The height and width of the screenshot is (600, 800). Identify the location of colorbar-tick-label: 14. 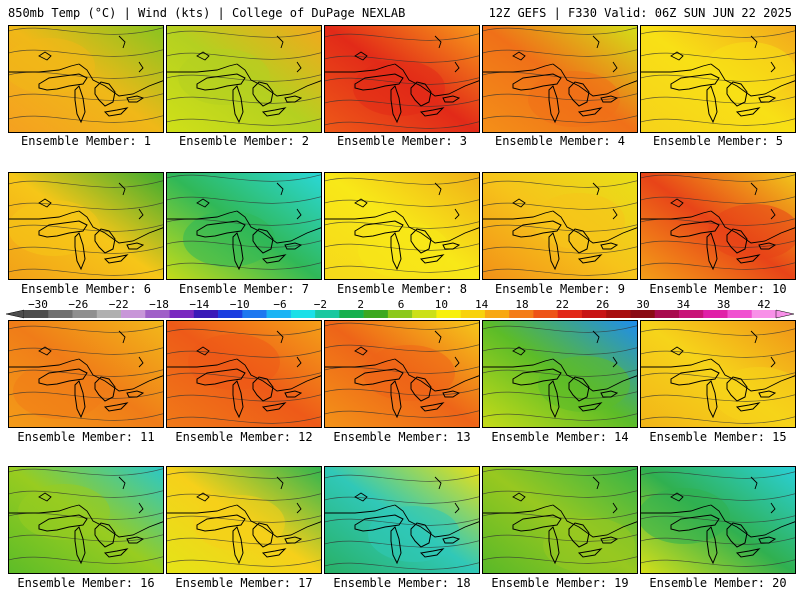
(482, 304).